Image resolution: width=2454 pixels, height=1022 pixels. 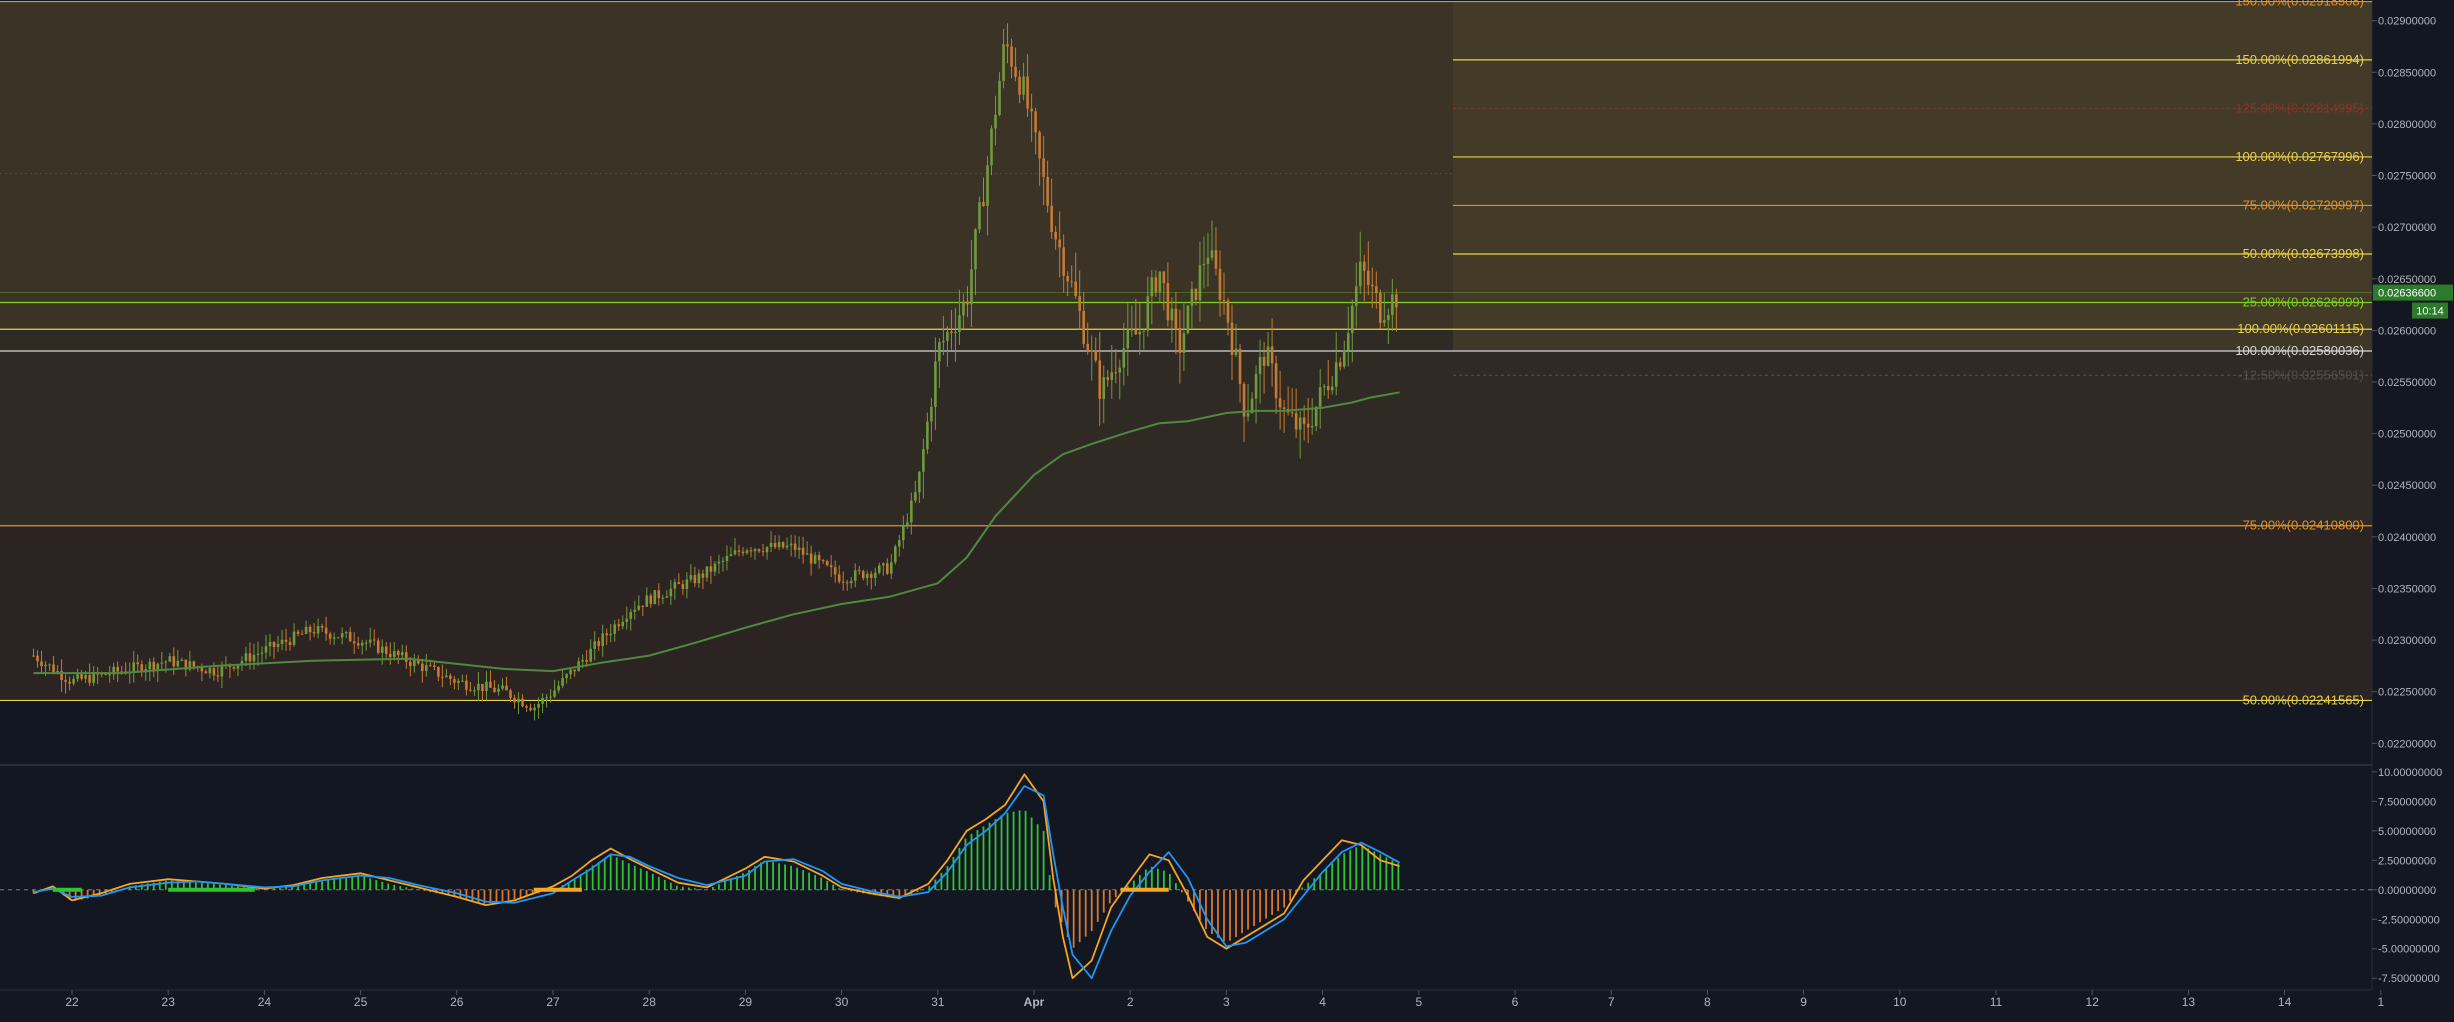 I want to click on fib-level-label: 75.00%(0.02410800), so click(x=2303, y=525).